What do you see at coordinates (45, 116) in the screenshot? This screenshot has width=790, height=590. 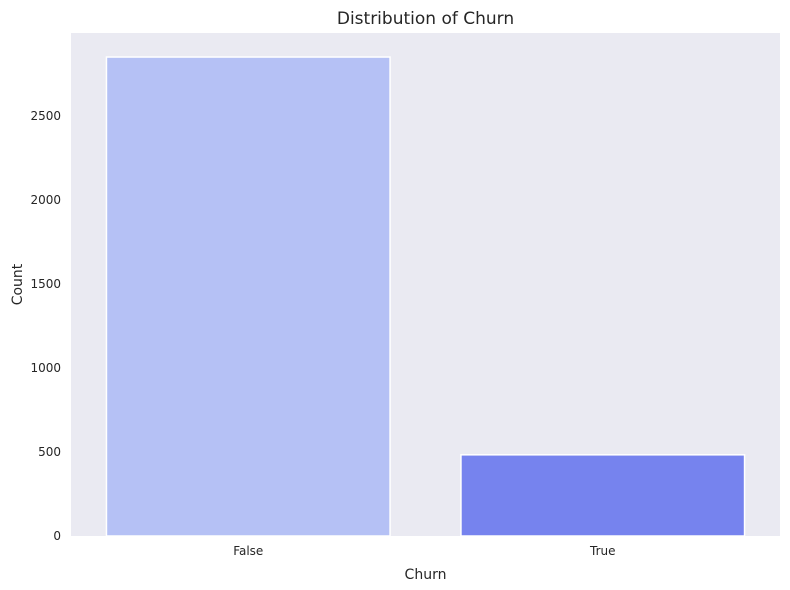 I see `y-tick-label: 2500` at bounding box center [45, 116].